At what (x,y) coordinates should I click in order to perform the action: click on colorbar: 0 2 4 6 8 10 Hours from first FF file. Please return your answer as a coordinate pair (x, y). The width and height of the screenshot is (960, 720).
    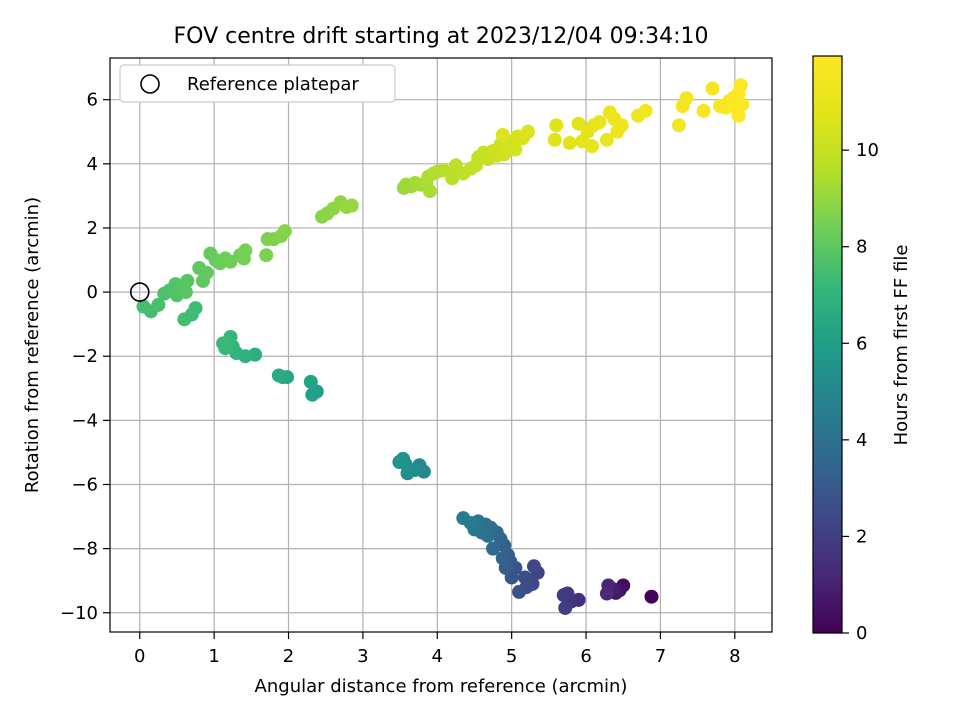
    Looking at the image, I should click on (862, 349).